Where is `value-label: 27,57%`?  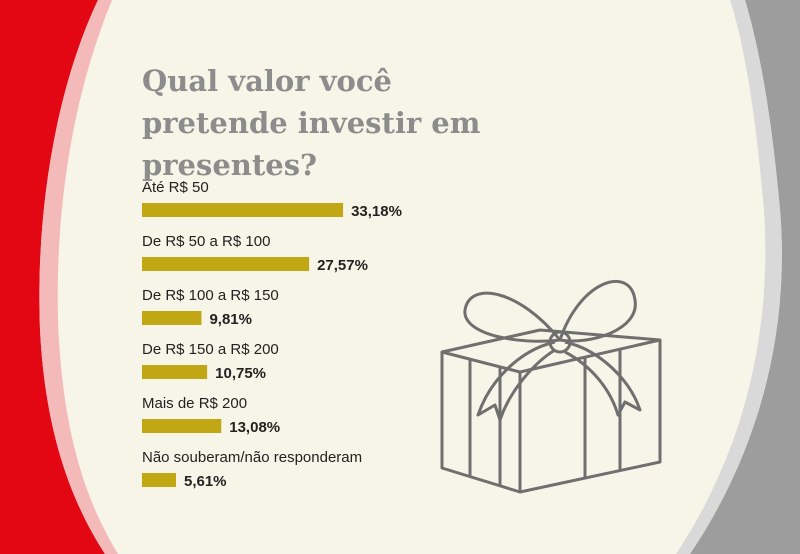
value-label: 27,57% is located at coordinates (342, 265).